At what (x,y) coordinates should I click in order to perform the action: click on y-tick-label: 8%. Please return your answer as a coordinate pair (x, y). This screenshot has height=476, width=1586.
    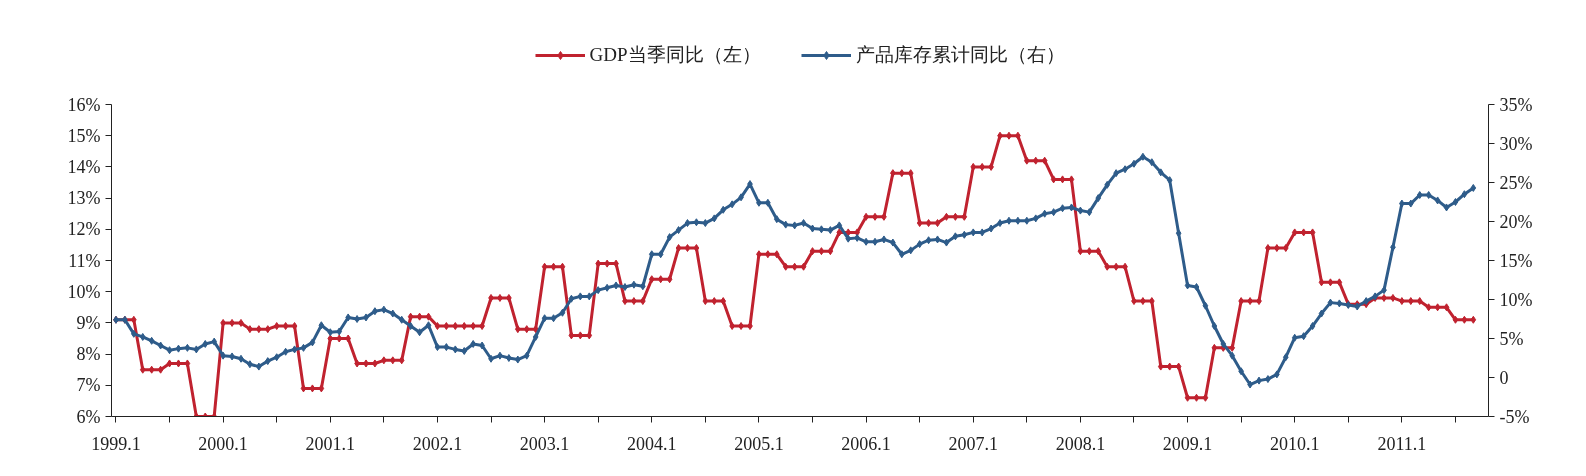
    Looking at the image, I should click on (88, 354).